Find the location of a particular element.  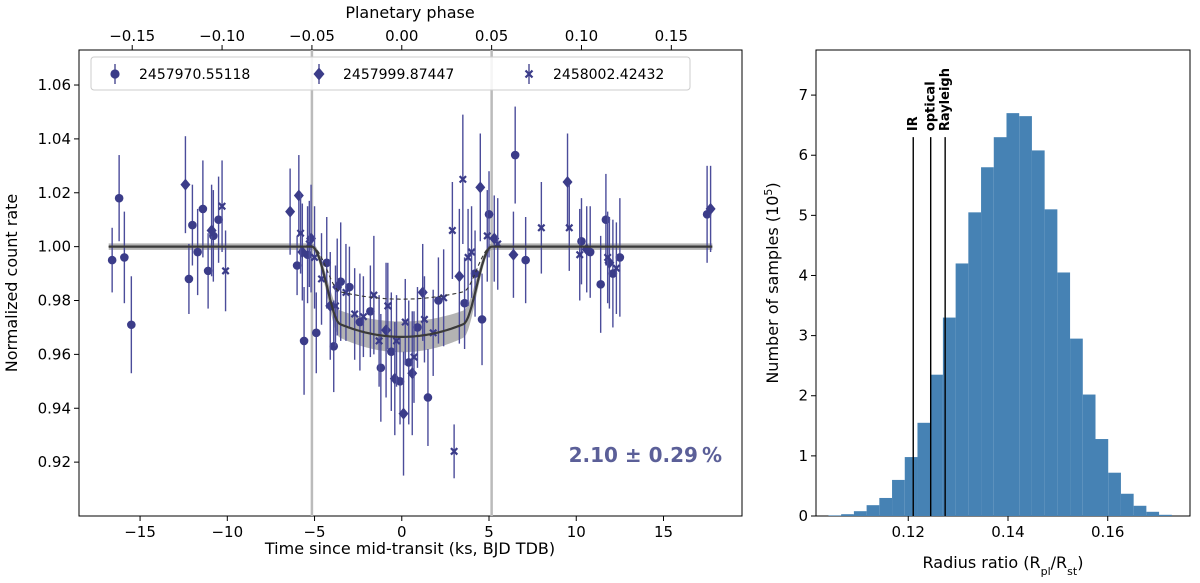

reference-line-label: Rayleigh is located at coordinates (945, 99).